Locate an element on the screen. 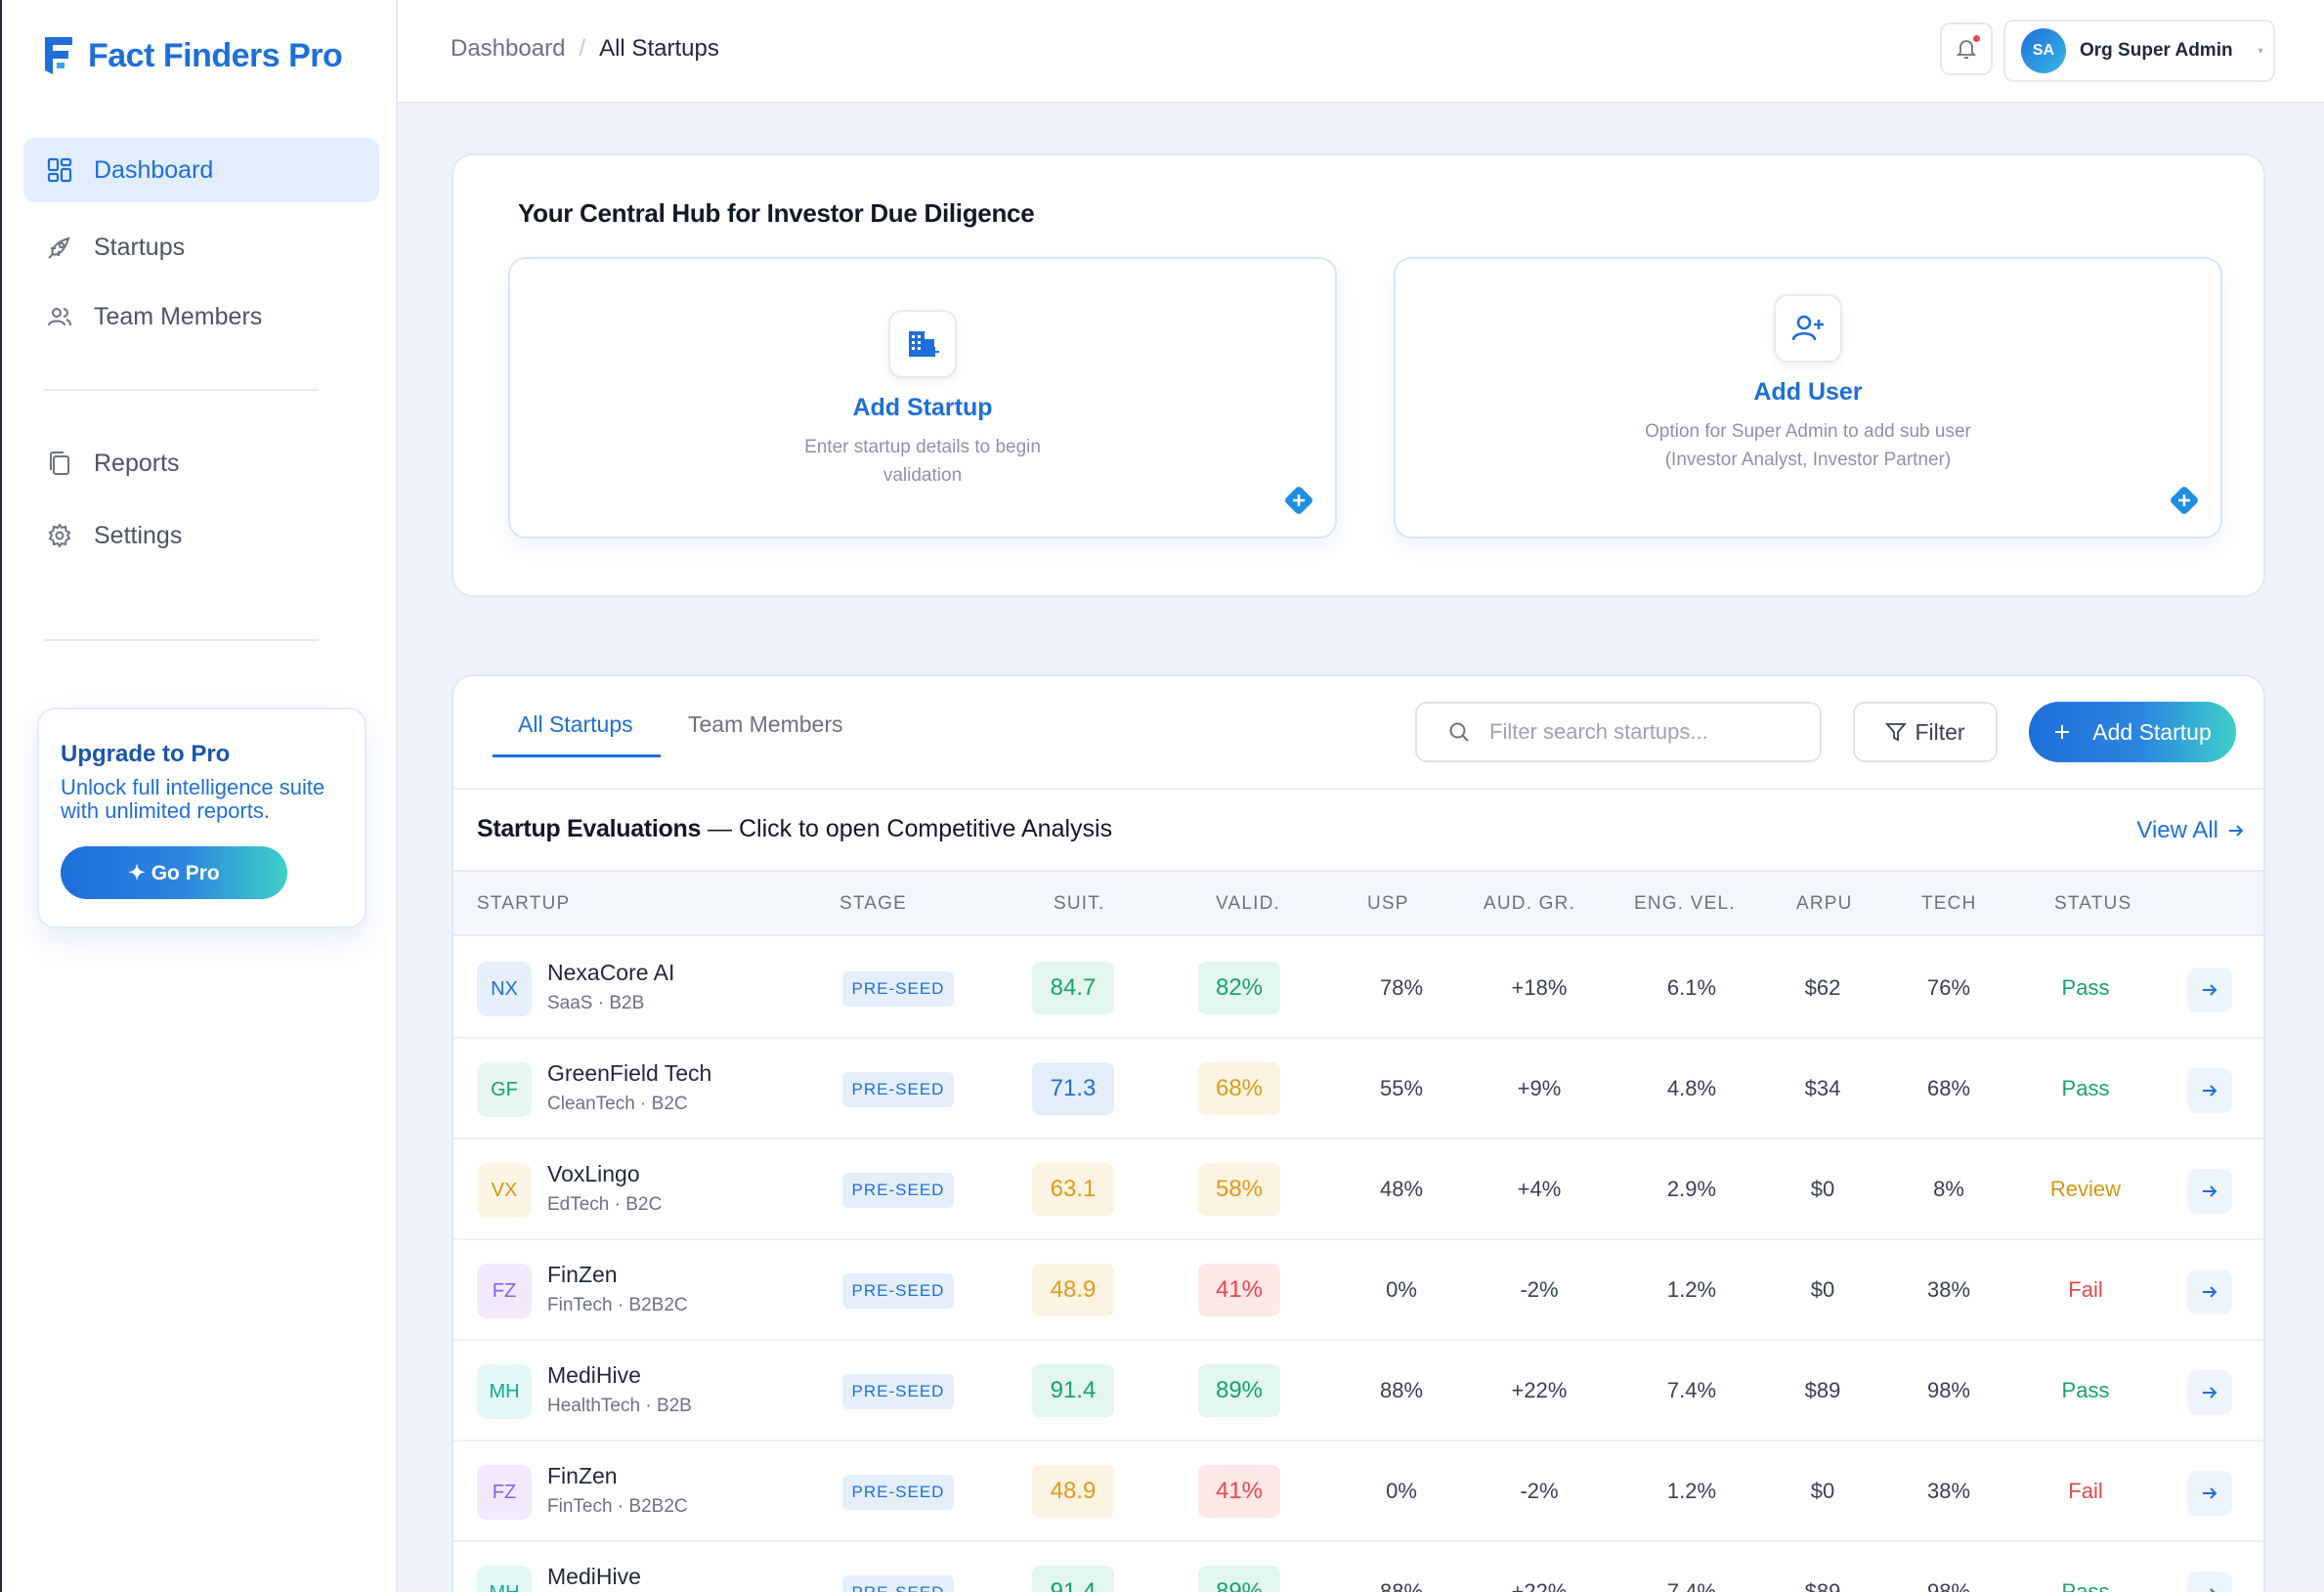  search-box is located at coordinates (1618, 732).